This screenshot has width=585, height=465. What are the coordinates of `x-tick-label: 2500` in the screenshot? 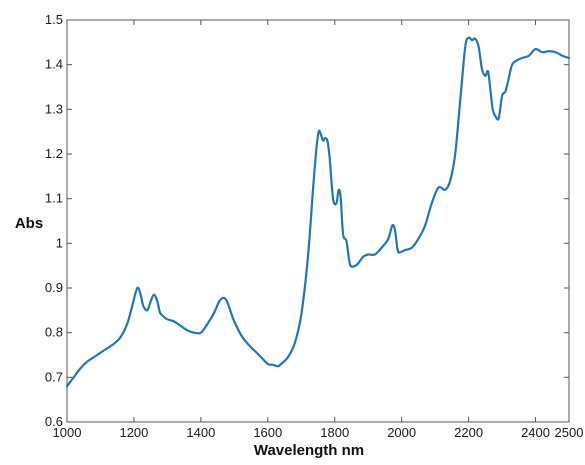 It's located at (569, 432).